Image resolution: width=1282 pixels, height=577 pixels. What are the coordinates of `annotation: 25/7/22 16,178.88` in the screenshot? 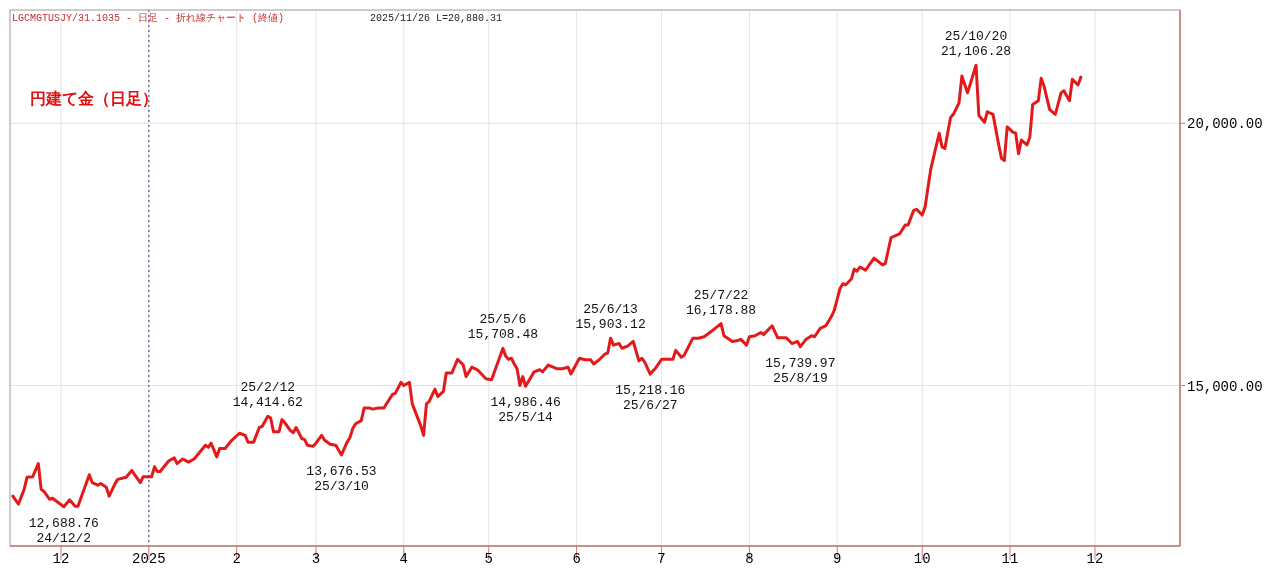 It's located at (721, 302).